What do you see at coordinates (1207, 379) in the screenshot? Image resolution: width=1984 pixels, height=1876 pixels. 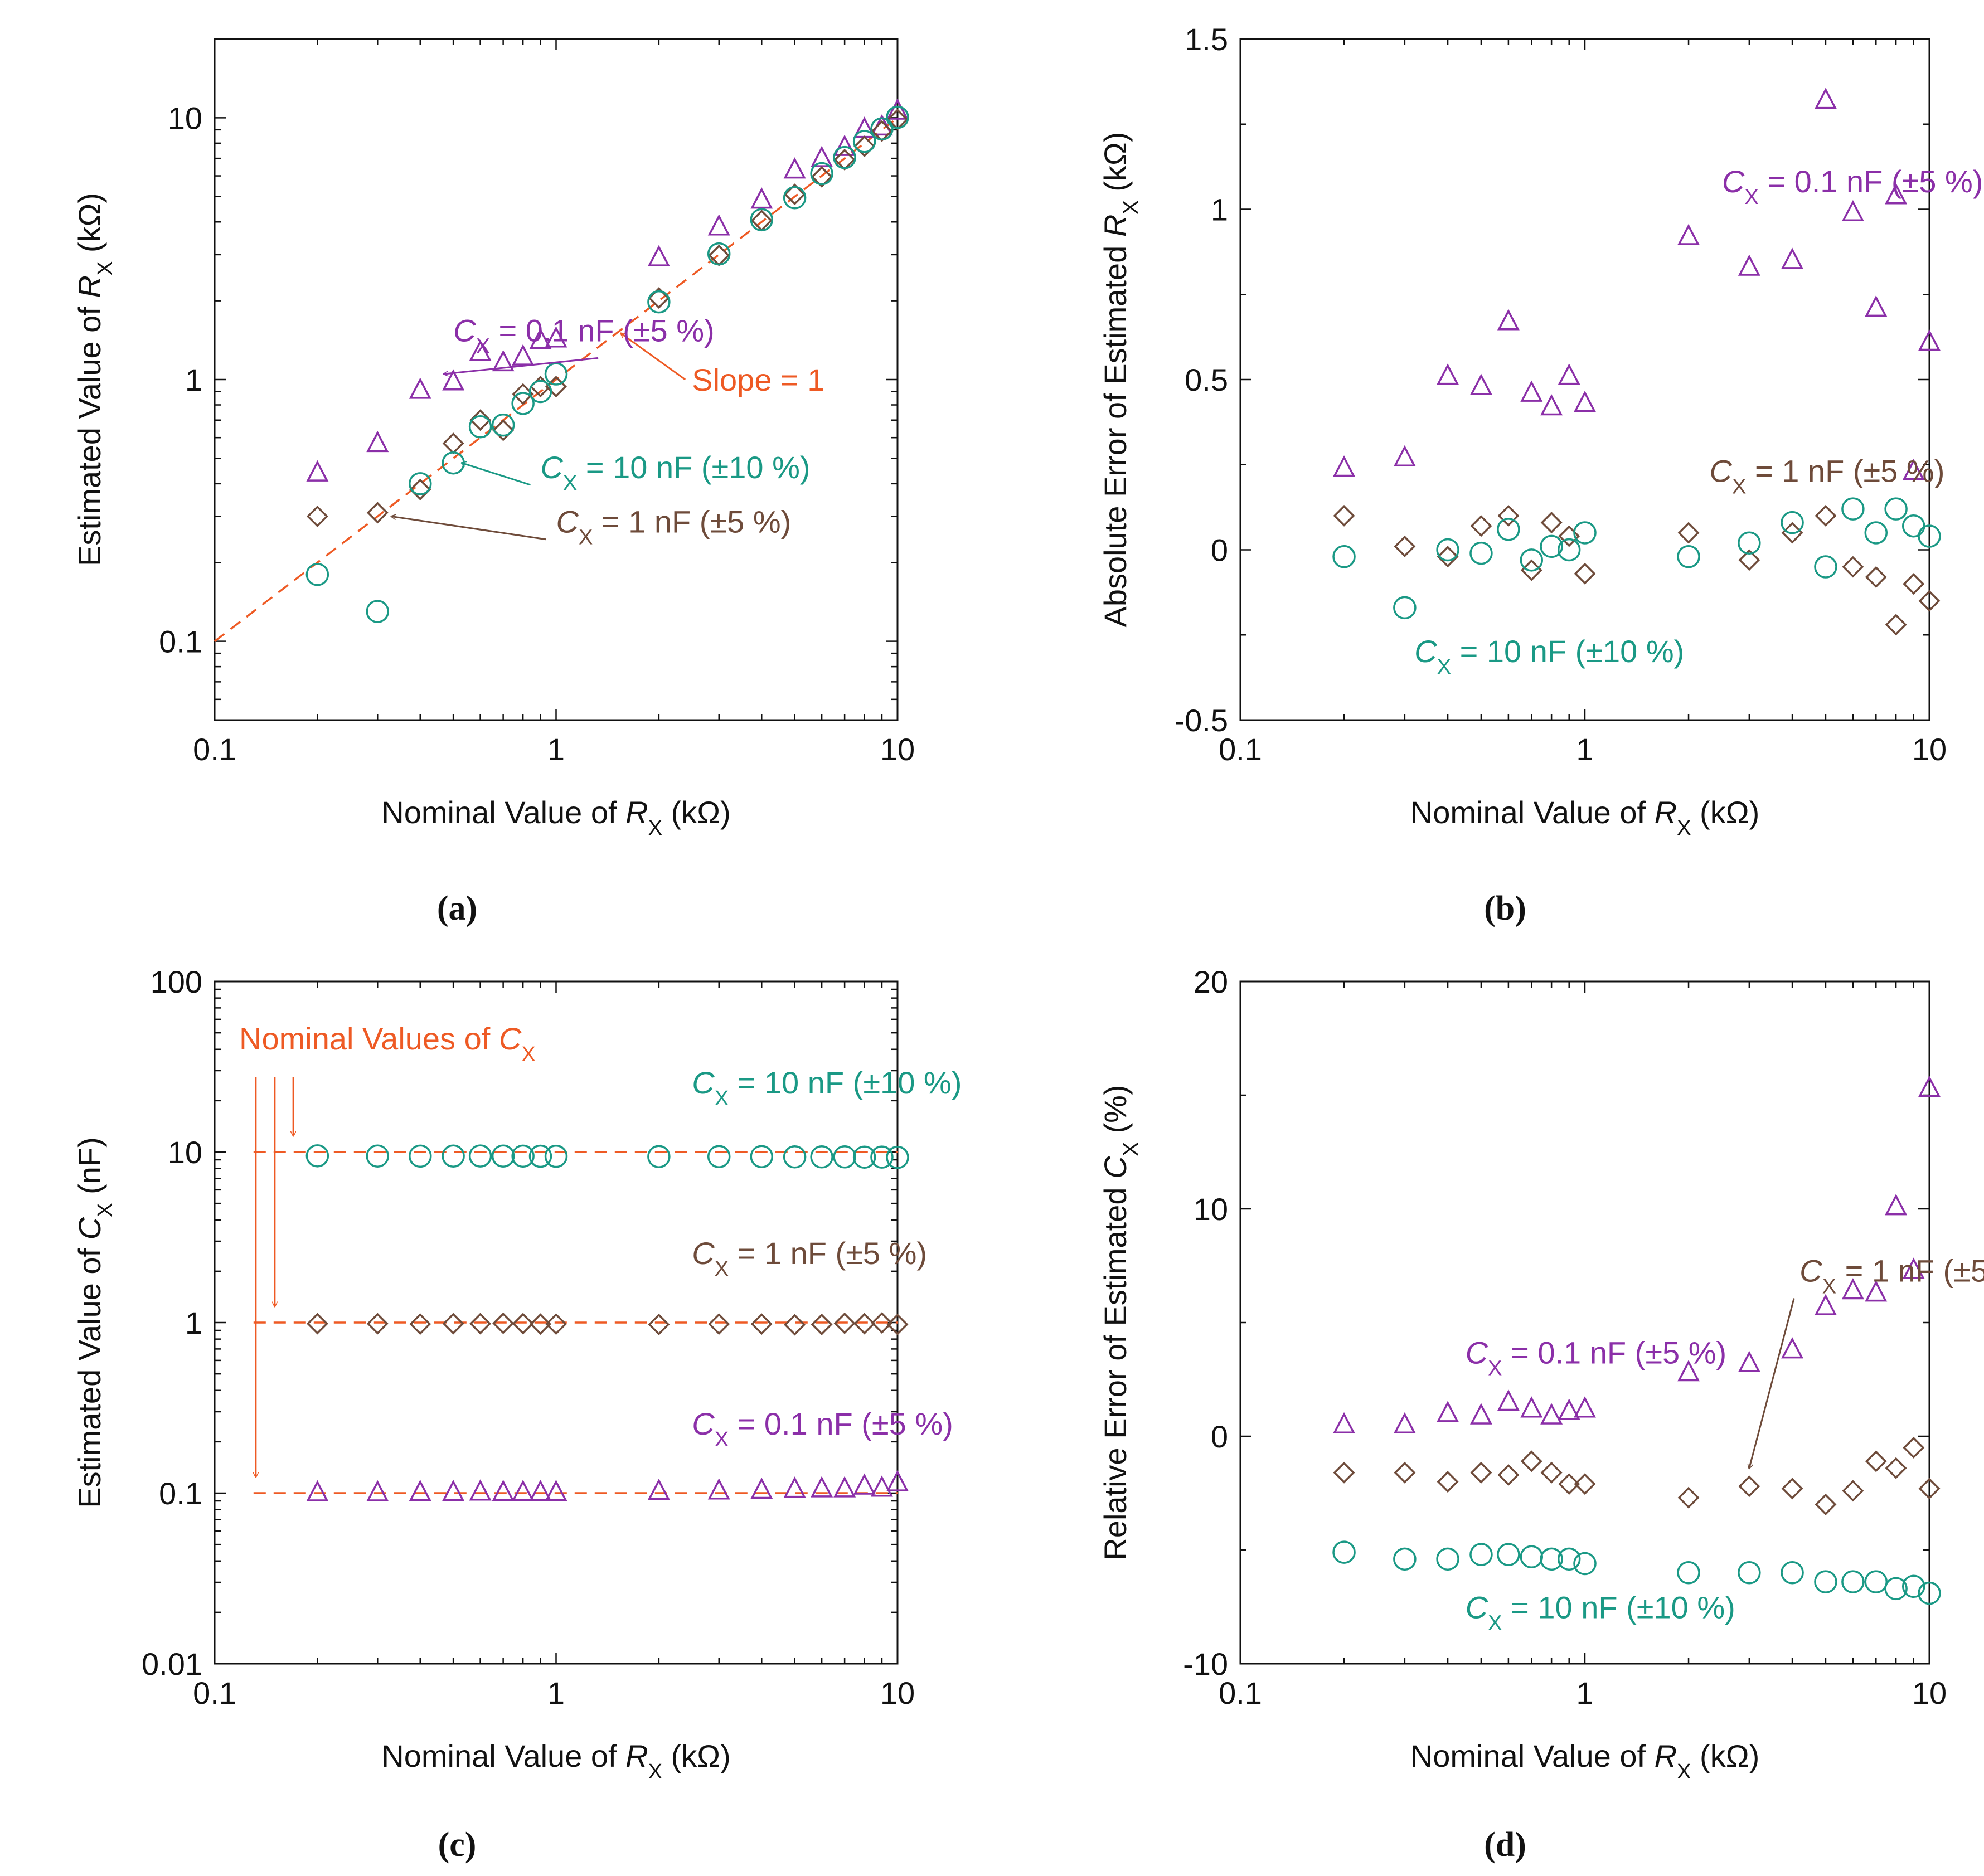 I see `y-tick-label: 0.5` at bounding box center [1207, 379].